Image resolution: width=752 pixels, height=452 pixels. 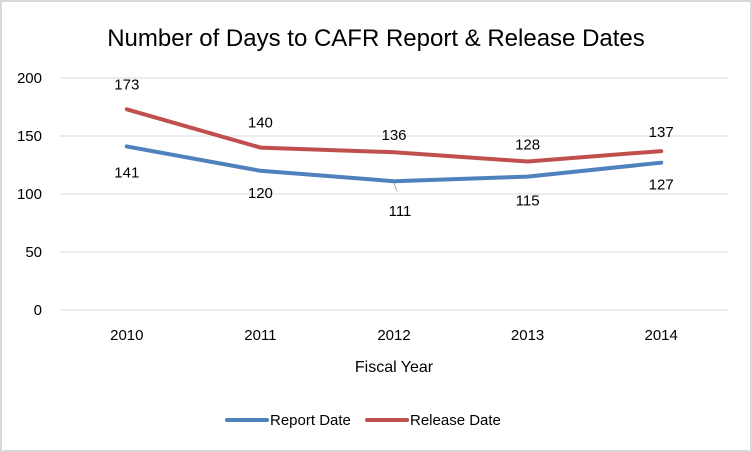 I want to click on data-label: 111, so click(x=400, y=211).